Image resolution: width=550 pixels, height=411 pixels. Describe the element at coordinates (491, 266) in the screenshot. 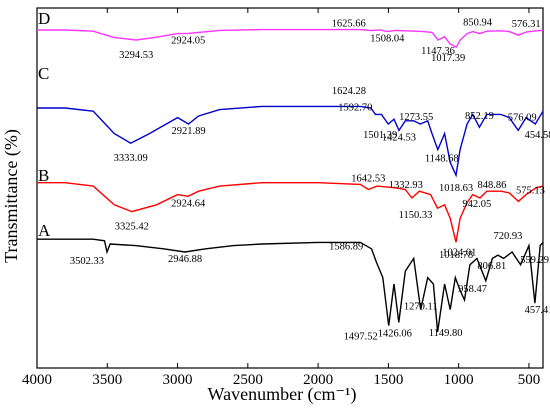

I see `peak-label-A-806.81: 806.81` at that location.